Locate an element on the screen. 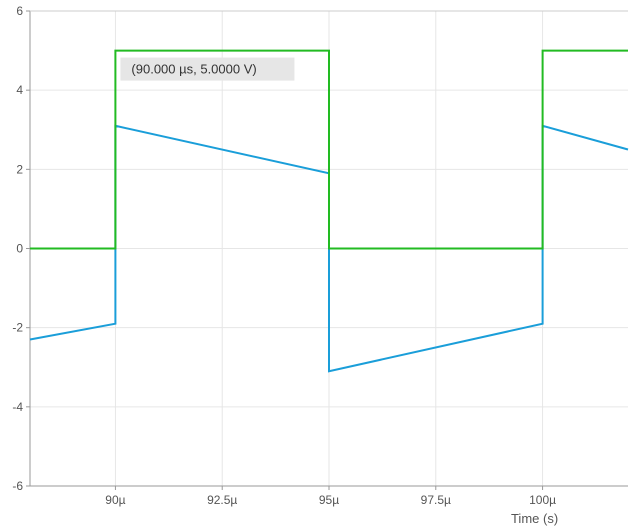  x-tick-label: 92.5µ is located at coordinates (222, 500).